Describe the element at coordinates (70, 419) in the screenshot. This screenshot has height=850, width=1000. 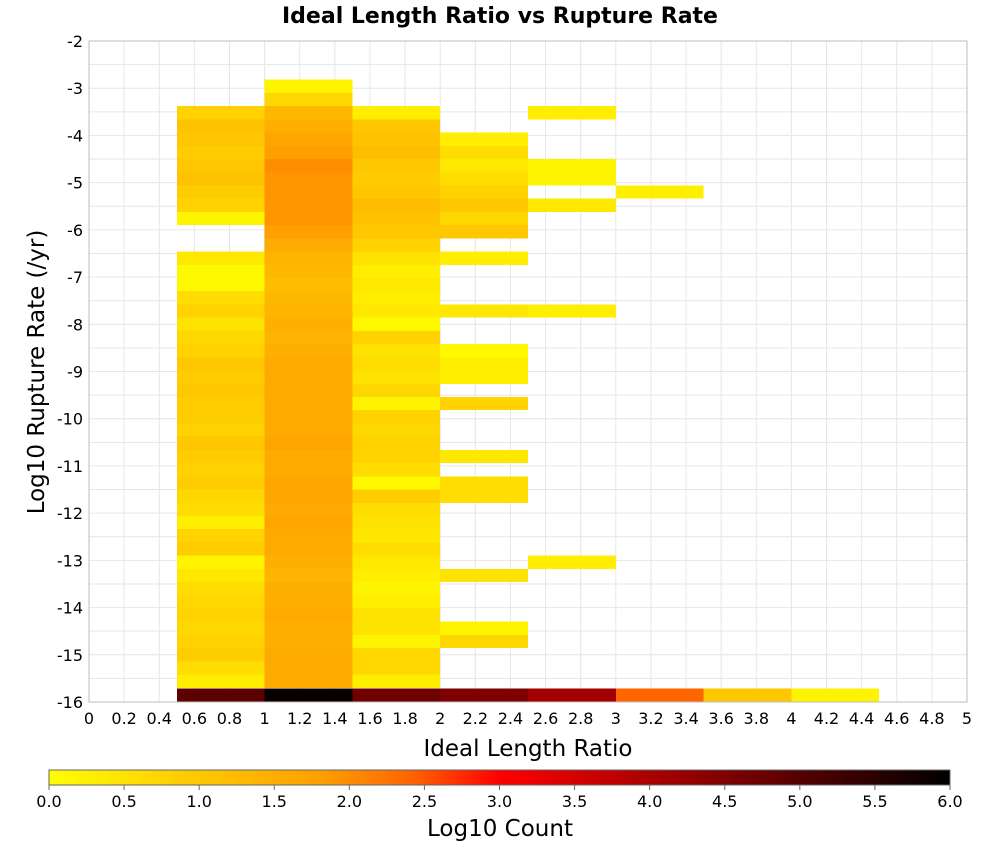
I see `y-tick-label: -10` at that location.